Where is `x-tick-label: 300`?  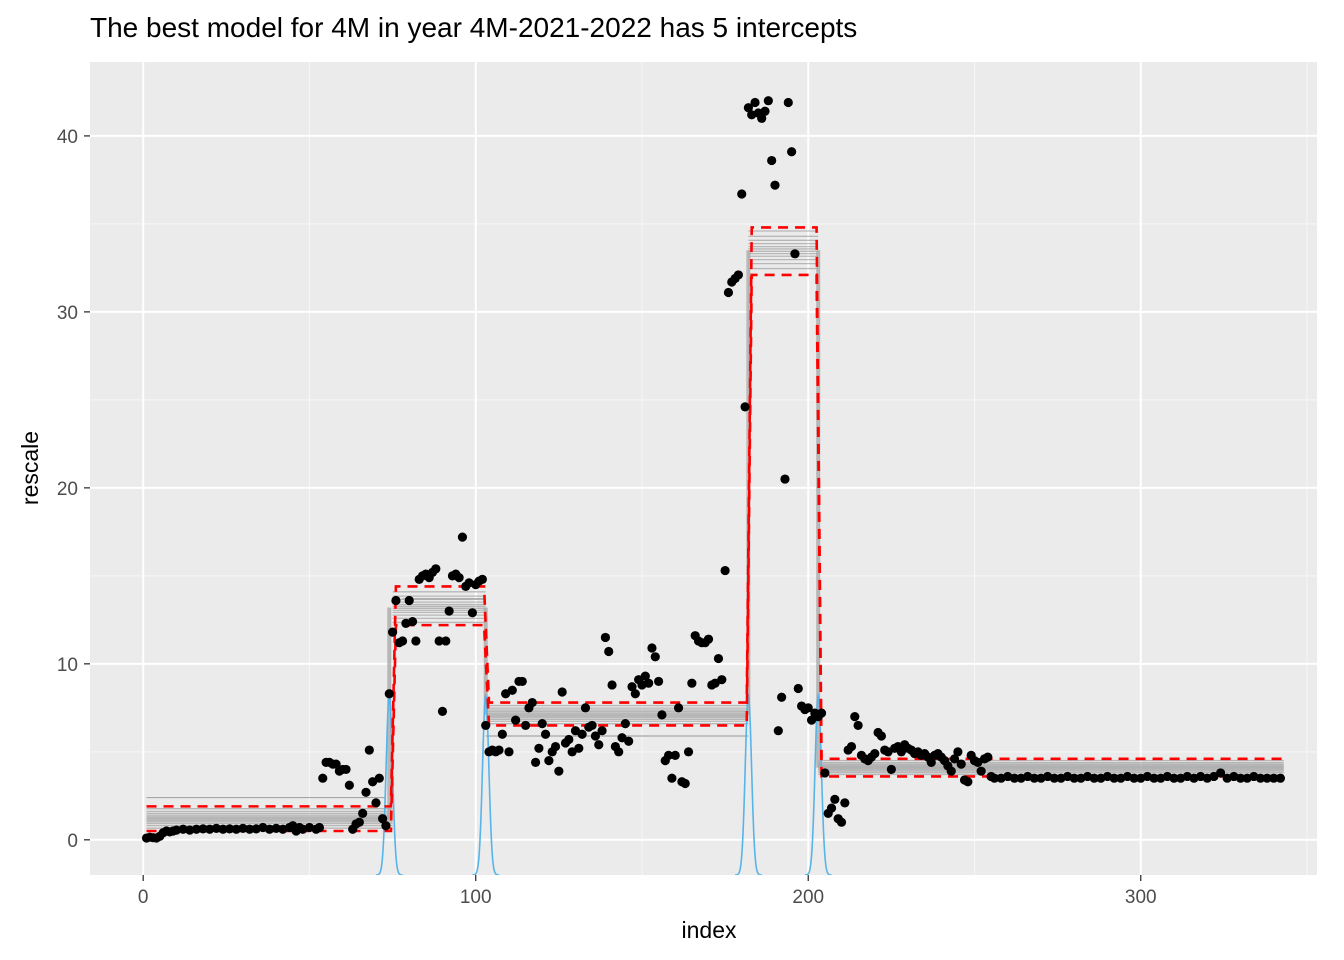
x-tick-label: 300 is located at coordinates (1141, 897).